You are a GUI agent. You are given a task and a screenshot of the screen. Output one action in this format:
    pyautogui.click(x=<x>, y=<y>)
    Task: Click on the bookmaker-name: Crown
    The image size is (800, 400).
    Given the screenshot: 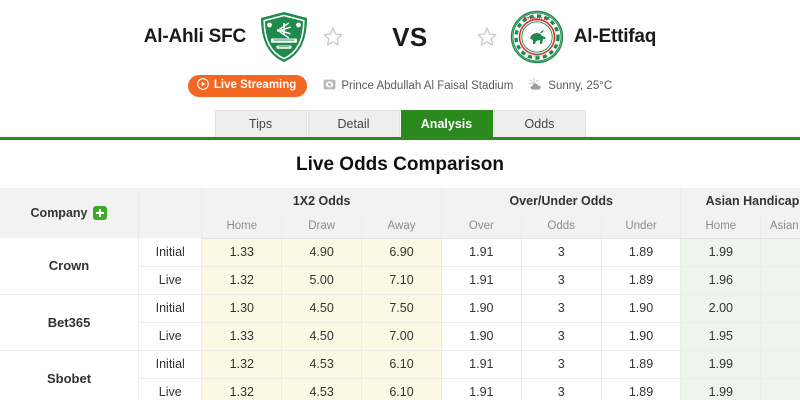 What is the action you would take?
    pyautogui.click(x=70, y=266)
    